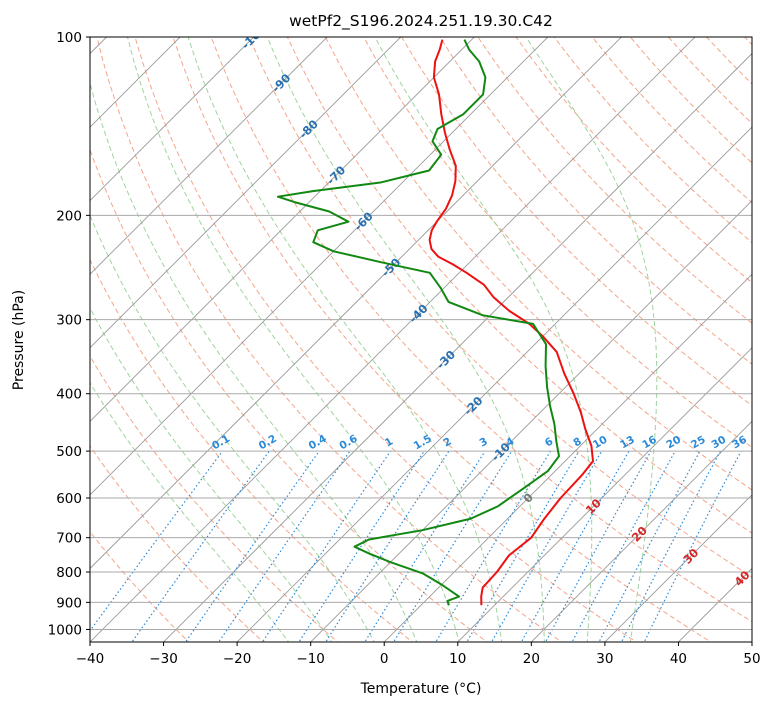 The height and width of the screenshot is (708, 775). Describe the element at coordinates (65, 630) in the screenshot. I see `y-tick-label: 1000` at that location.